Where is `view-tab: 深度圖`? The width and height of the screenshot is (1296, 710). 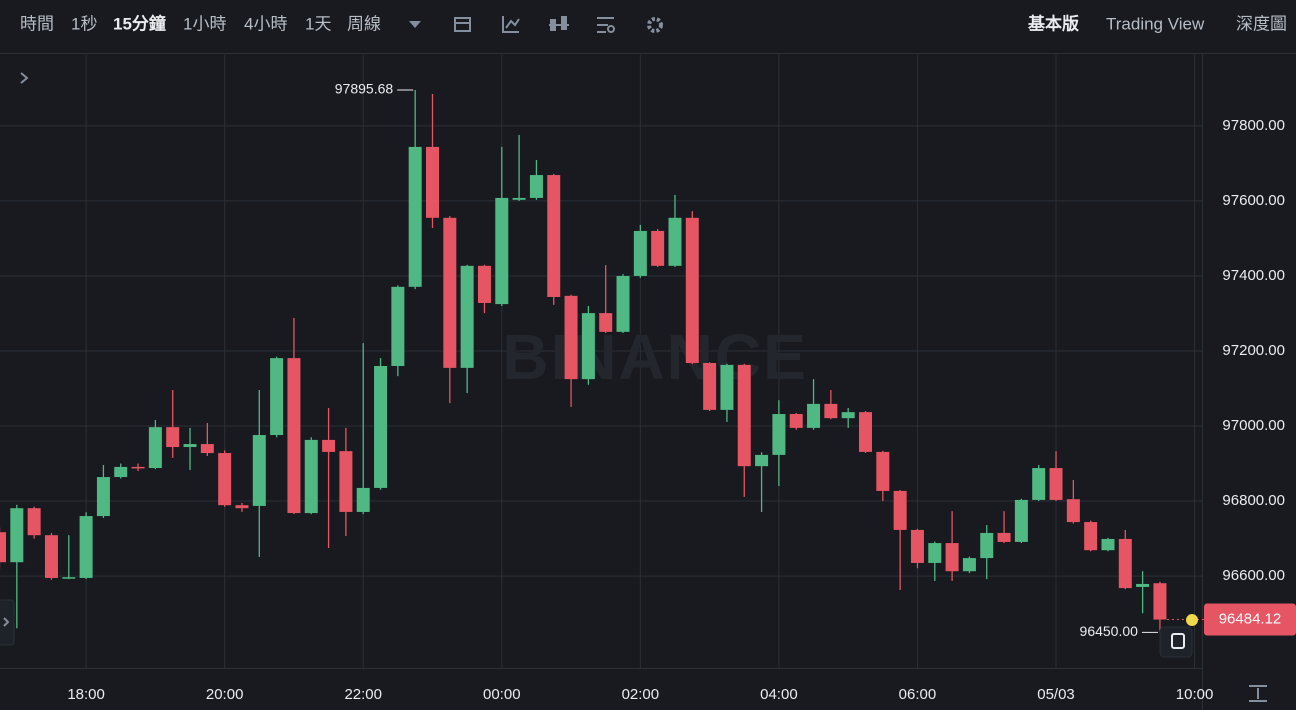
view-tab: 深度圖 is located at coordinates (1261, 23).